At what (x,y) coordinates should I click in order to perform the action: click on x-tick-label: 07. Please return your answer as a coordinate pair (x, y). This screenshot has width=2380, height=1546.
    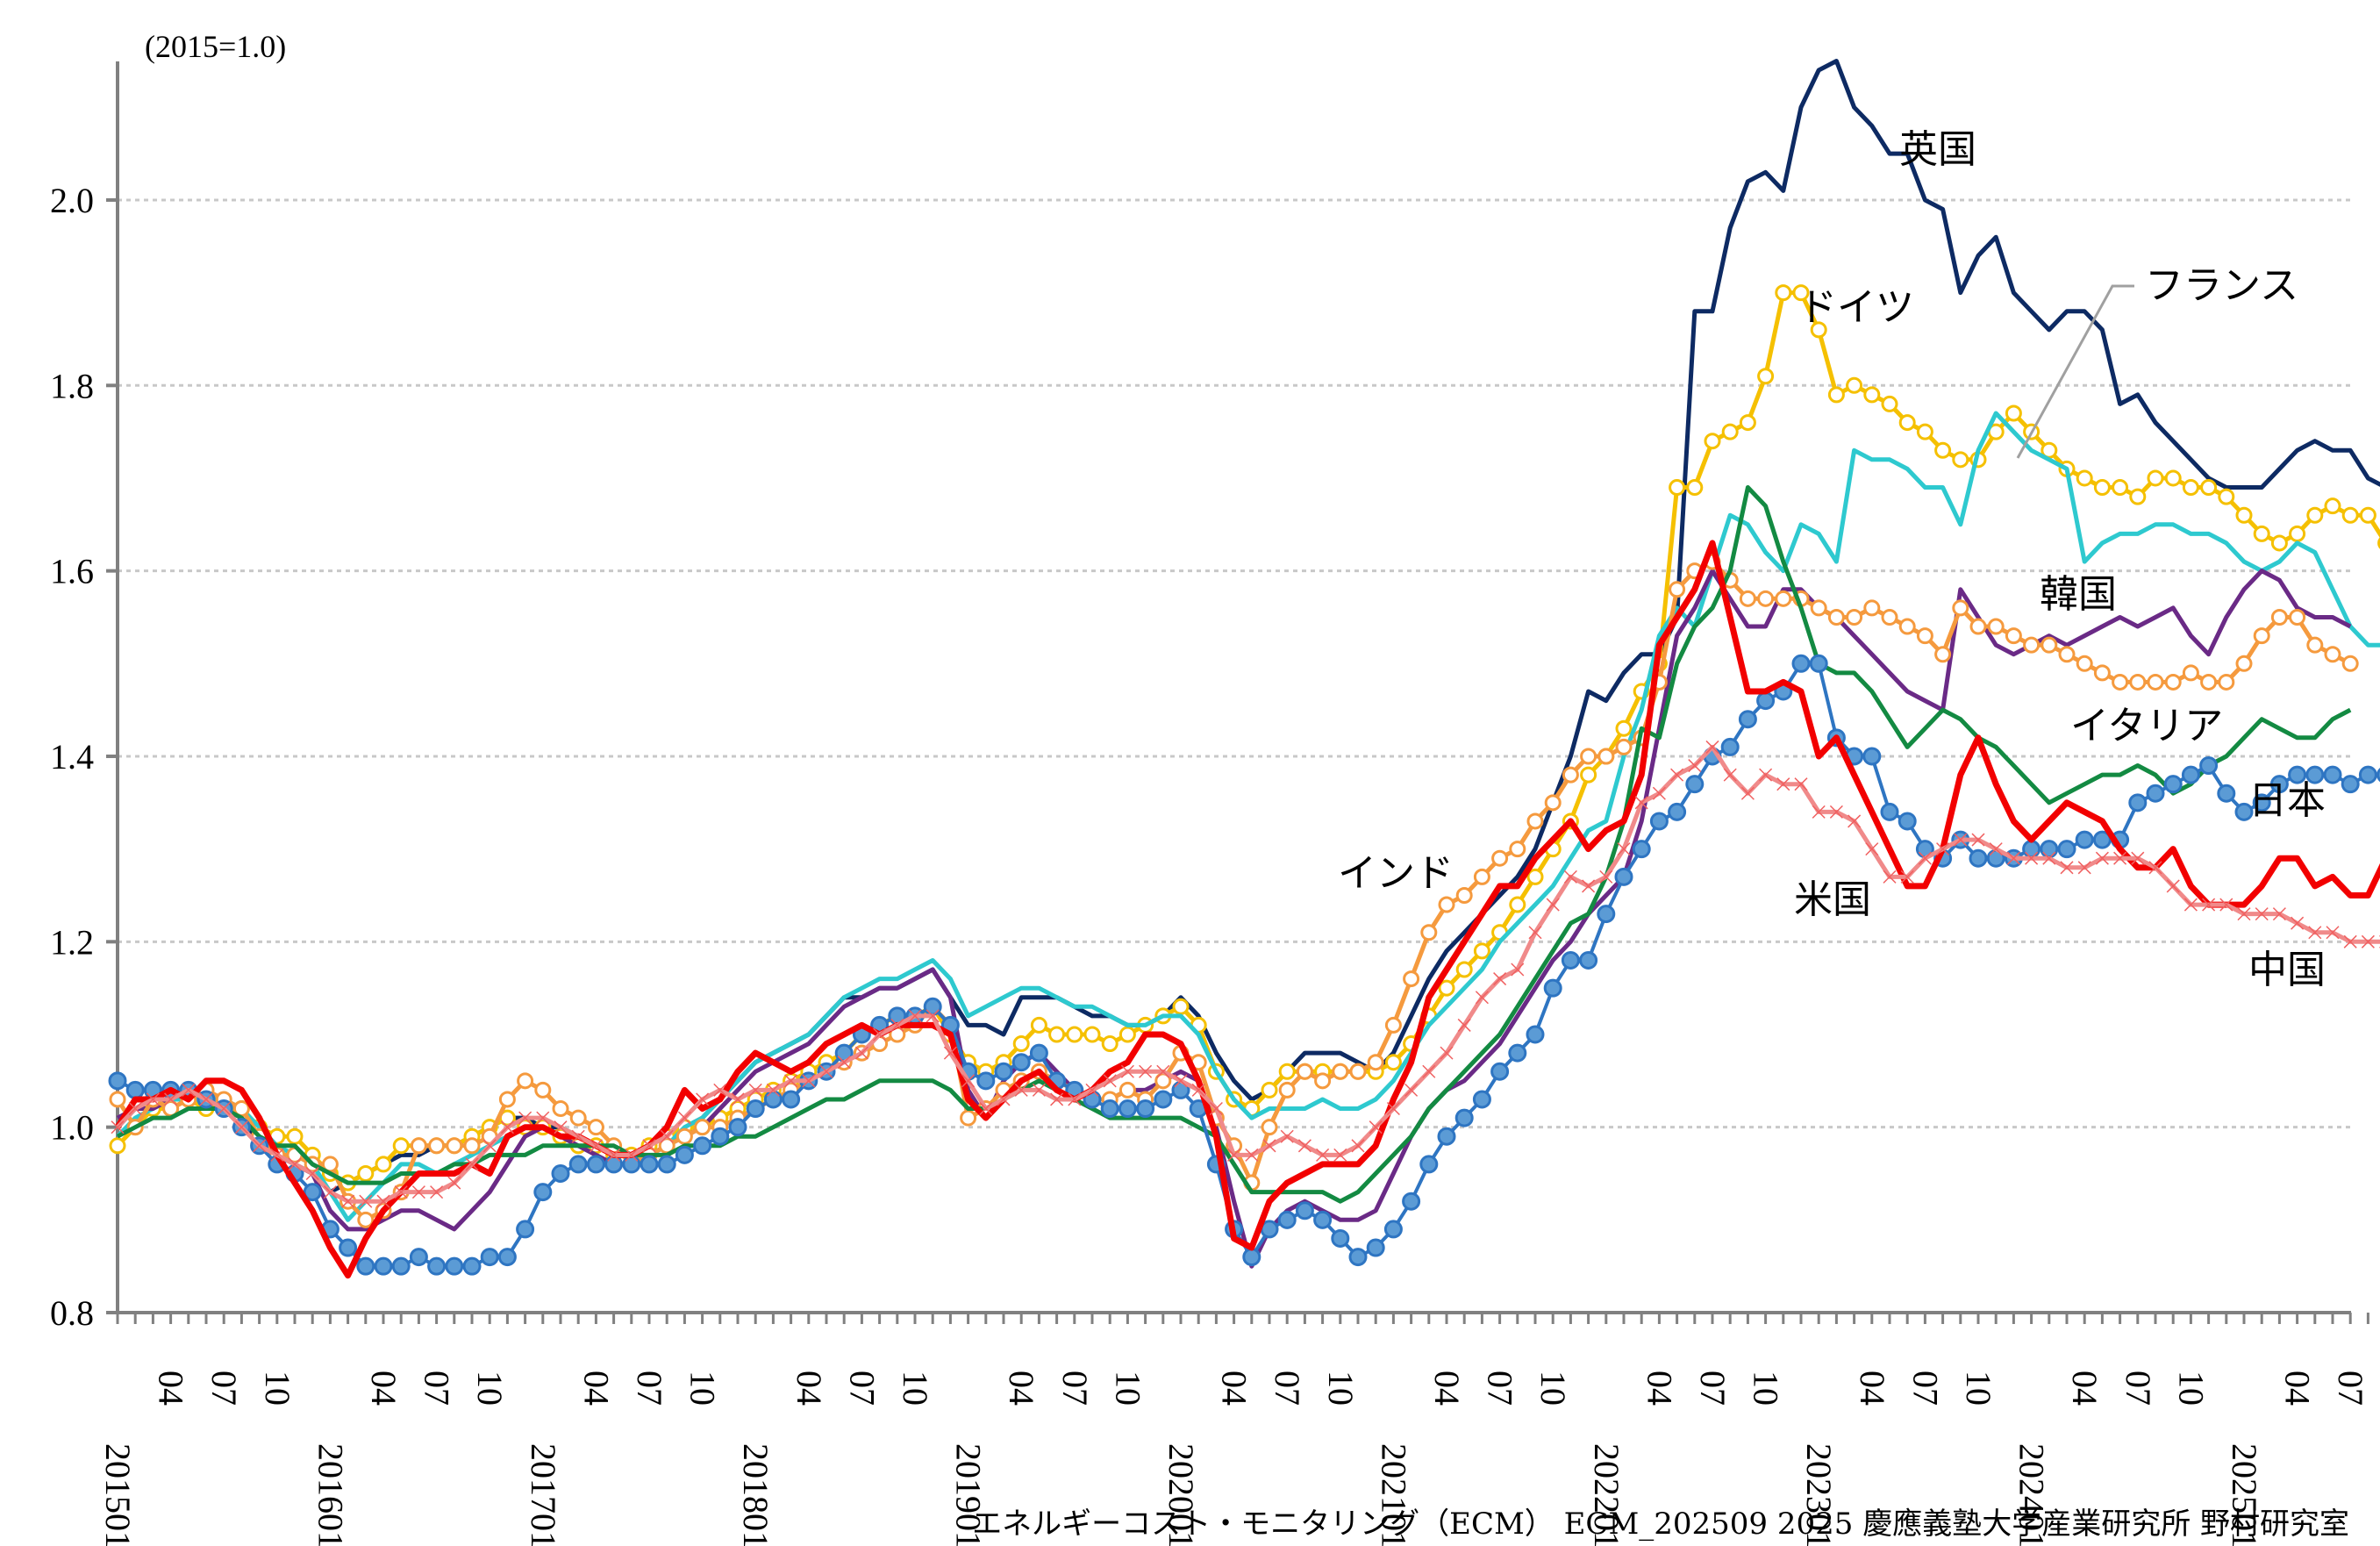
    Looking at the image, I should click on (1287, 1388).